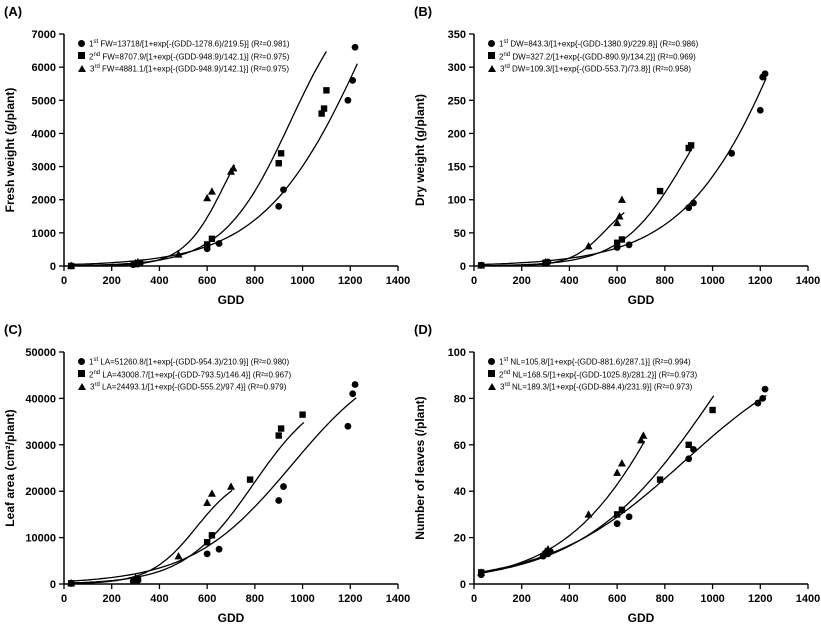 Image resolution: width=821 pixels, height=641 pixels. Describe the element at coordinates (457, 68) in the screenshot. I see `y-tick-label: 300` at that location.